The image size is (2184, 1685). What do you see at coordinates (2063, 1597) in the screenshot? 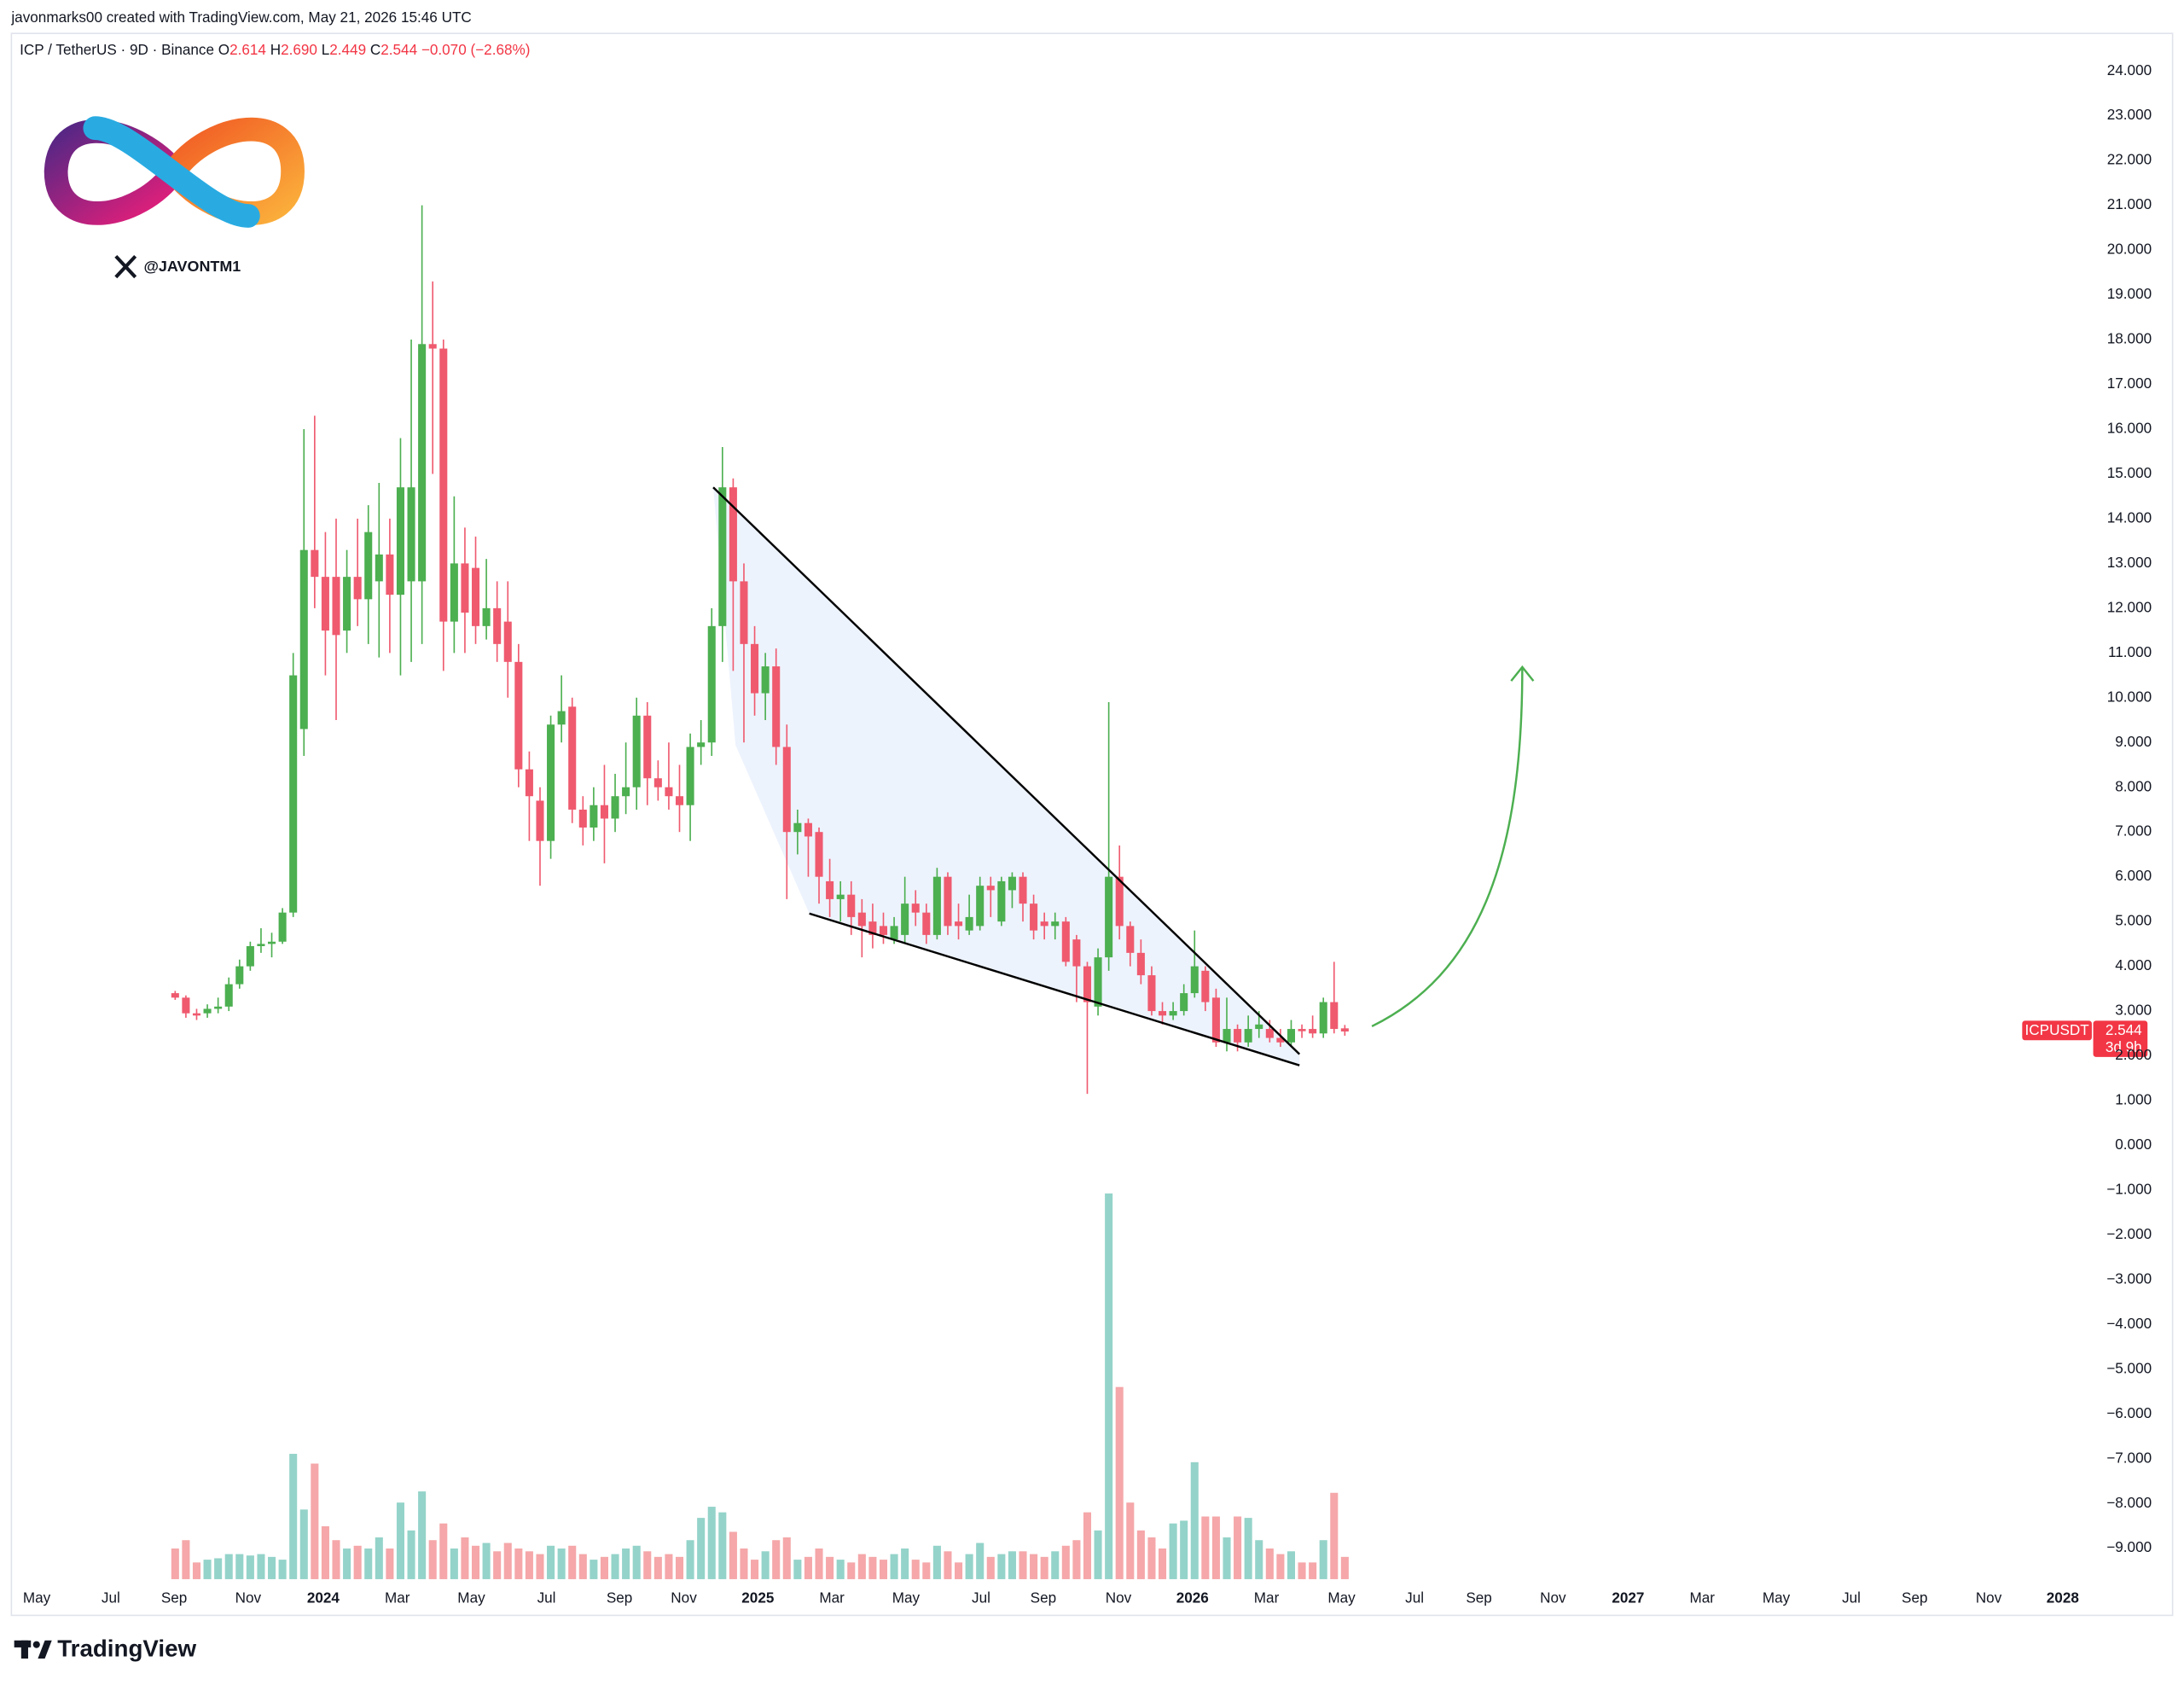
I see `x-tick-label: 2028` at bounding box center [2063, 1597].